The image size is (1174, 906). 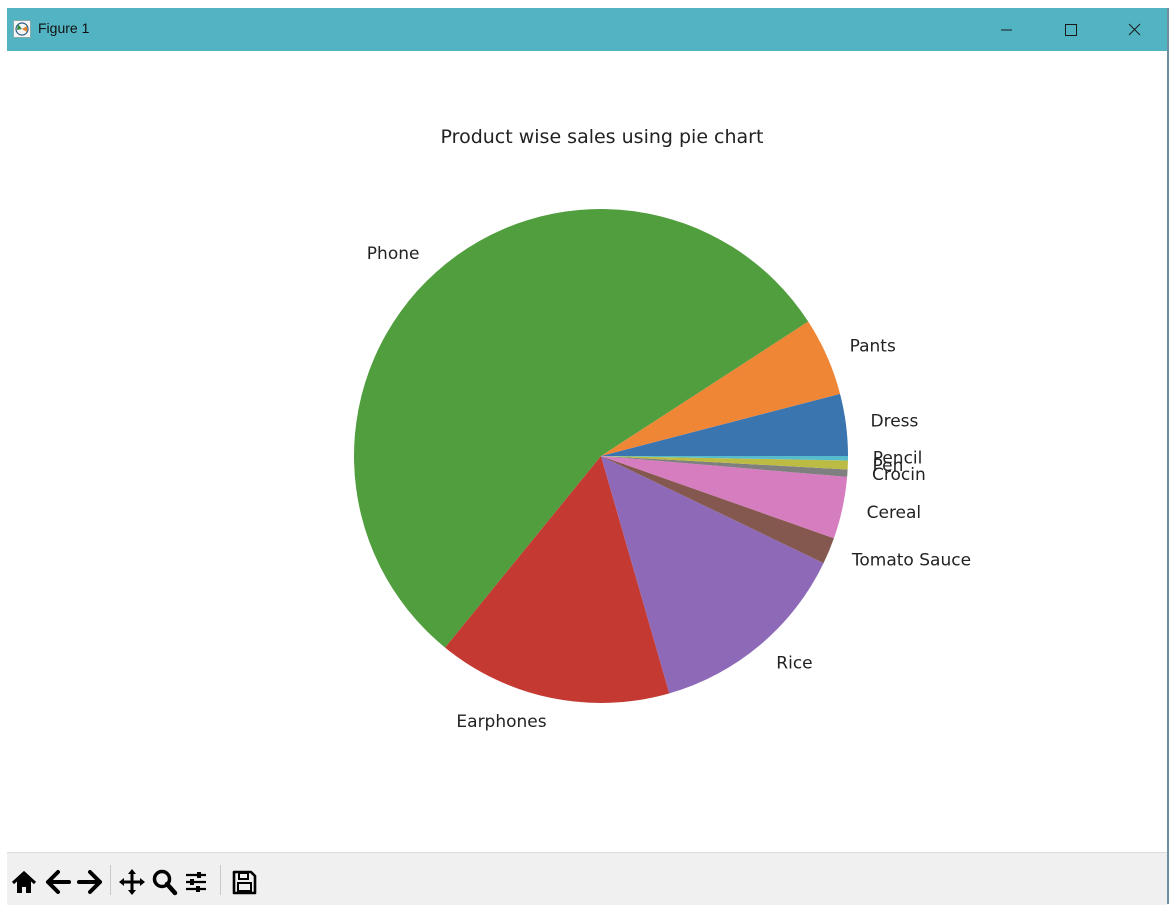 I want to click on slice-label-pen: Pen, so click(x=888, y=466).